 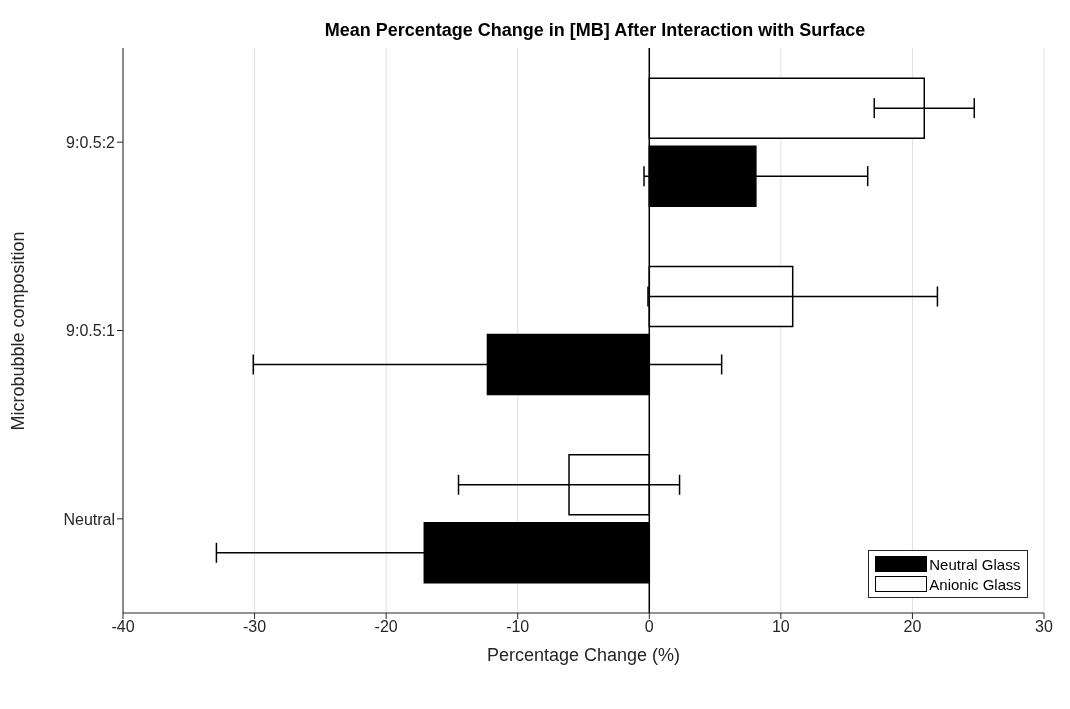 What do you see at coordinates (255, 627) in the screenshot?
I see `x-tick-label: -30` at bounding box center [255, 627].